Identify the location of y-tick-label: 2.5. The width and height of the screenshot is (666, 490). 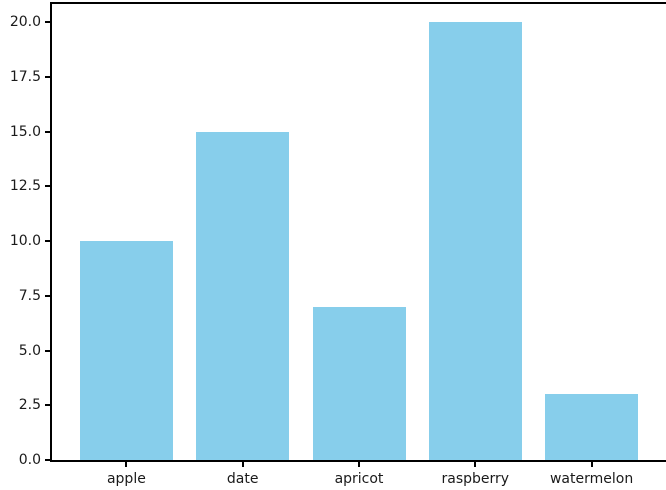
(29, 405).